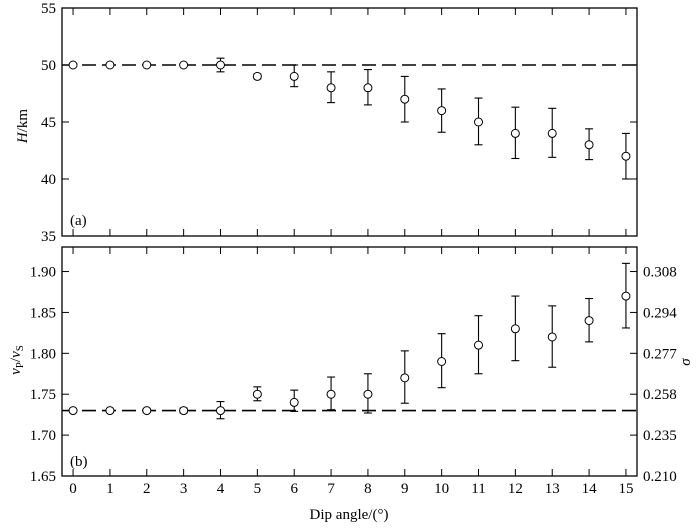 The image size is (700, 530). Describe the element at coordinates (16, 371) in the screenshot. I see `ylabel-b-v1: v` at that location.